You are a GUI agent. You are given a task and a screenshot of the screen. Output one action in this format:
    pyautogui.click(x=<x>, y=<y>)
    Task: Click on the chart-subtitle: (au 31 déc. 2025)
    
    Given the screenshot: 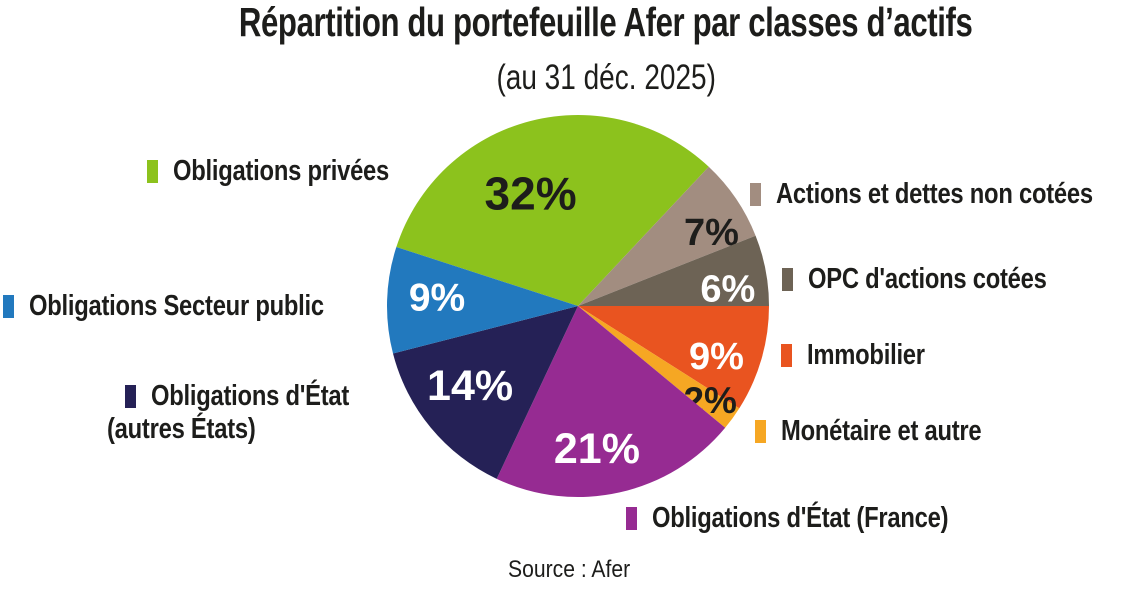 What is the action you would take?
    pyautogui.click(x=606, y=77)
    